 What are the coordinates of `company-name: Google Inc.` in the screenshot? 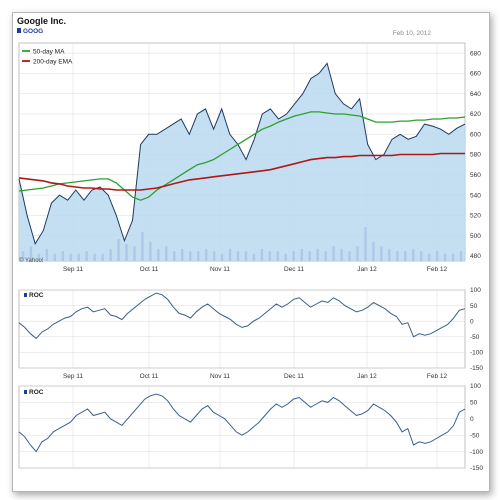 It's located at (41, 21).